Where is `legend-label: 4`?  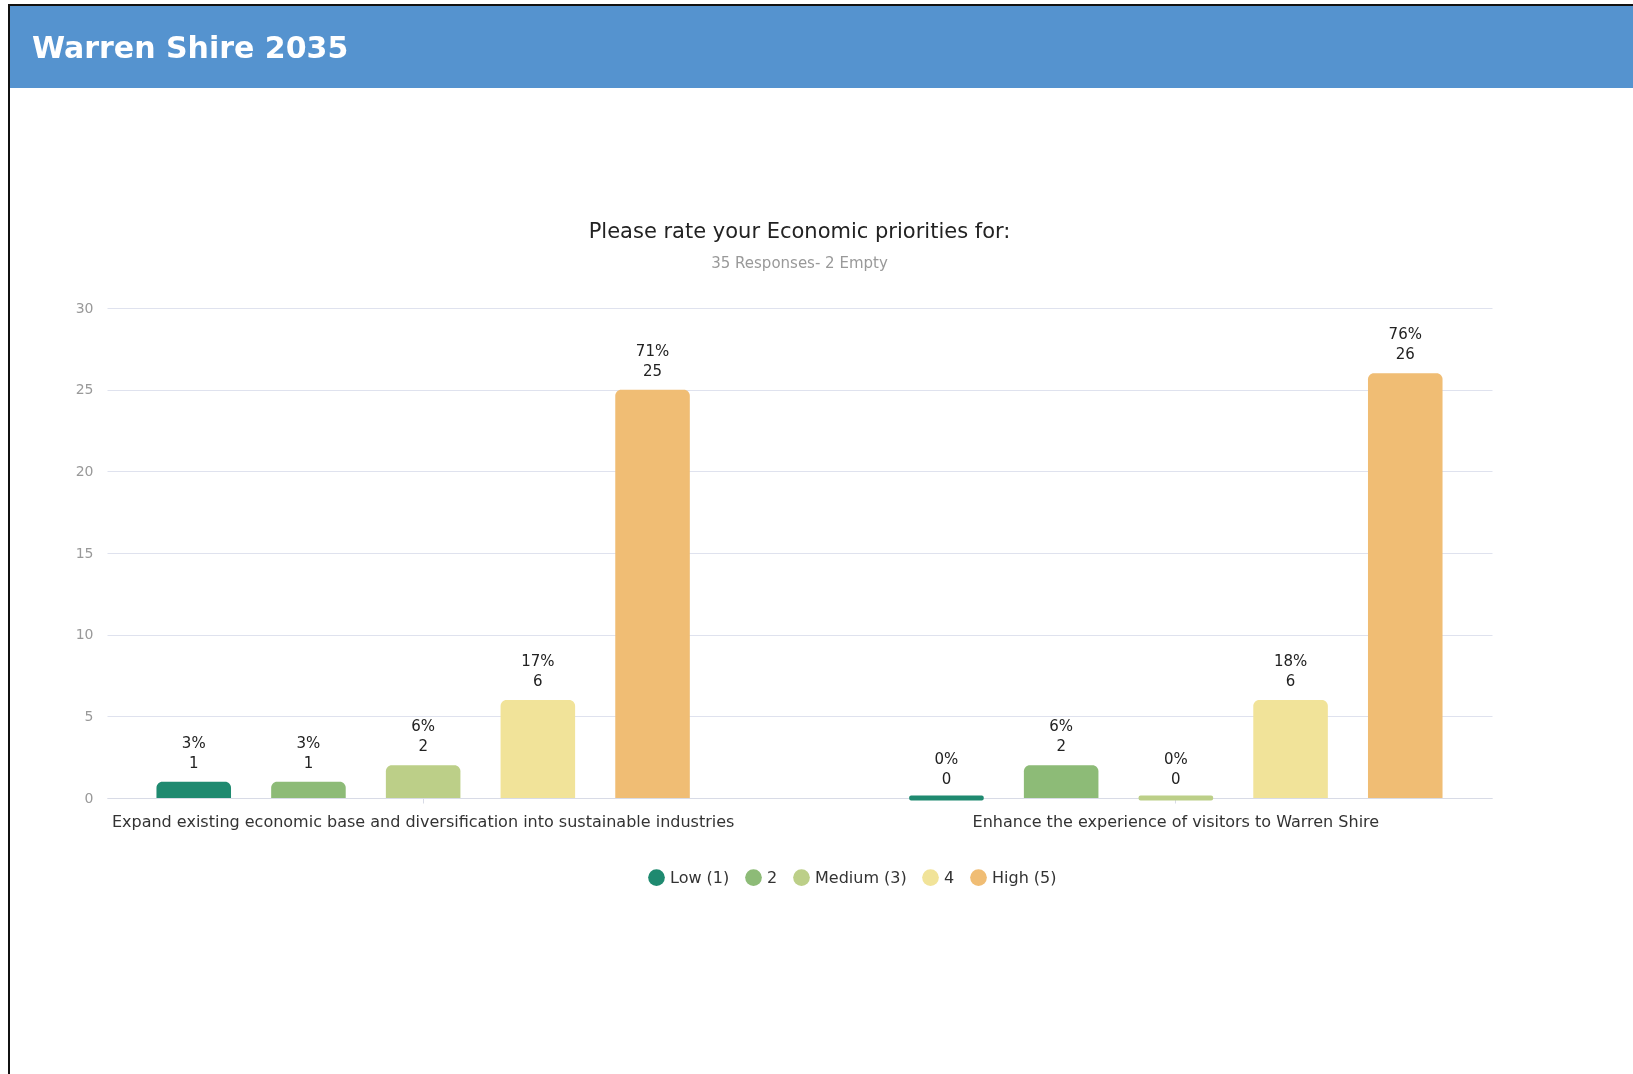
legend-label: 4 is located at coordinates (949, 877).